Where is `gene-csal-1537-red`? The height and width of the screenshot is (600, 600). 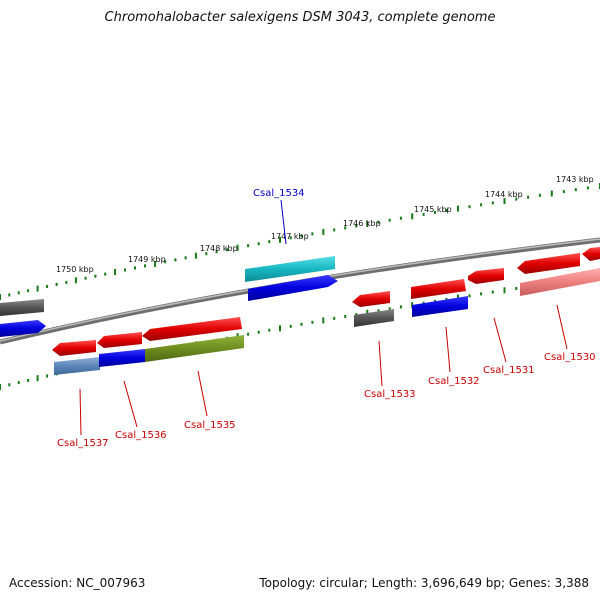
gene-csal-1537-red is located at coordinates (74, 348).